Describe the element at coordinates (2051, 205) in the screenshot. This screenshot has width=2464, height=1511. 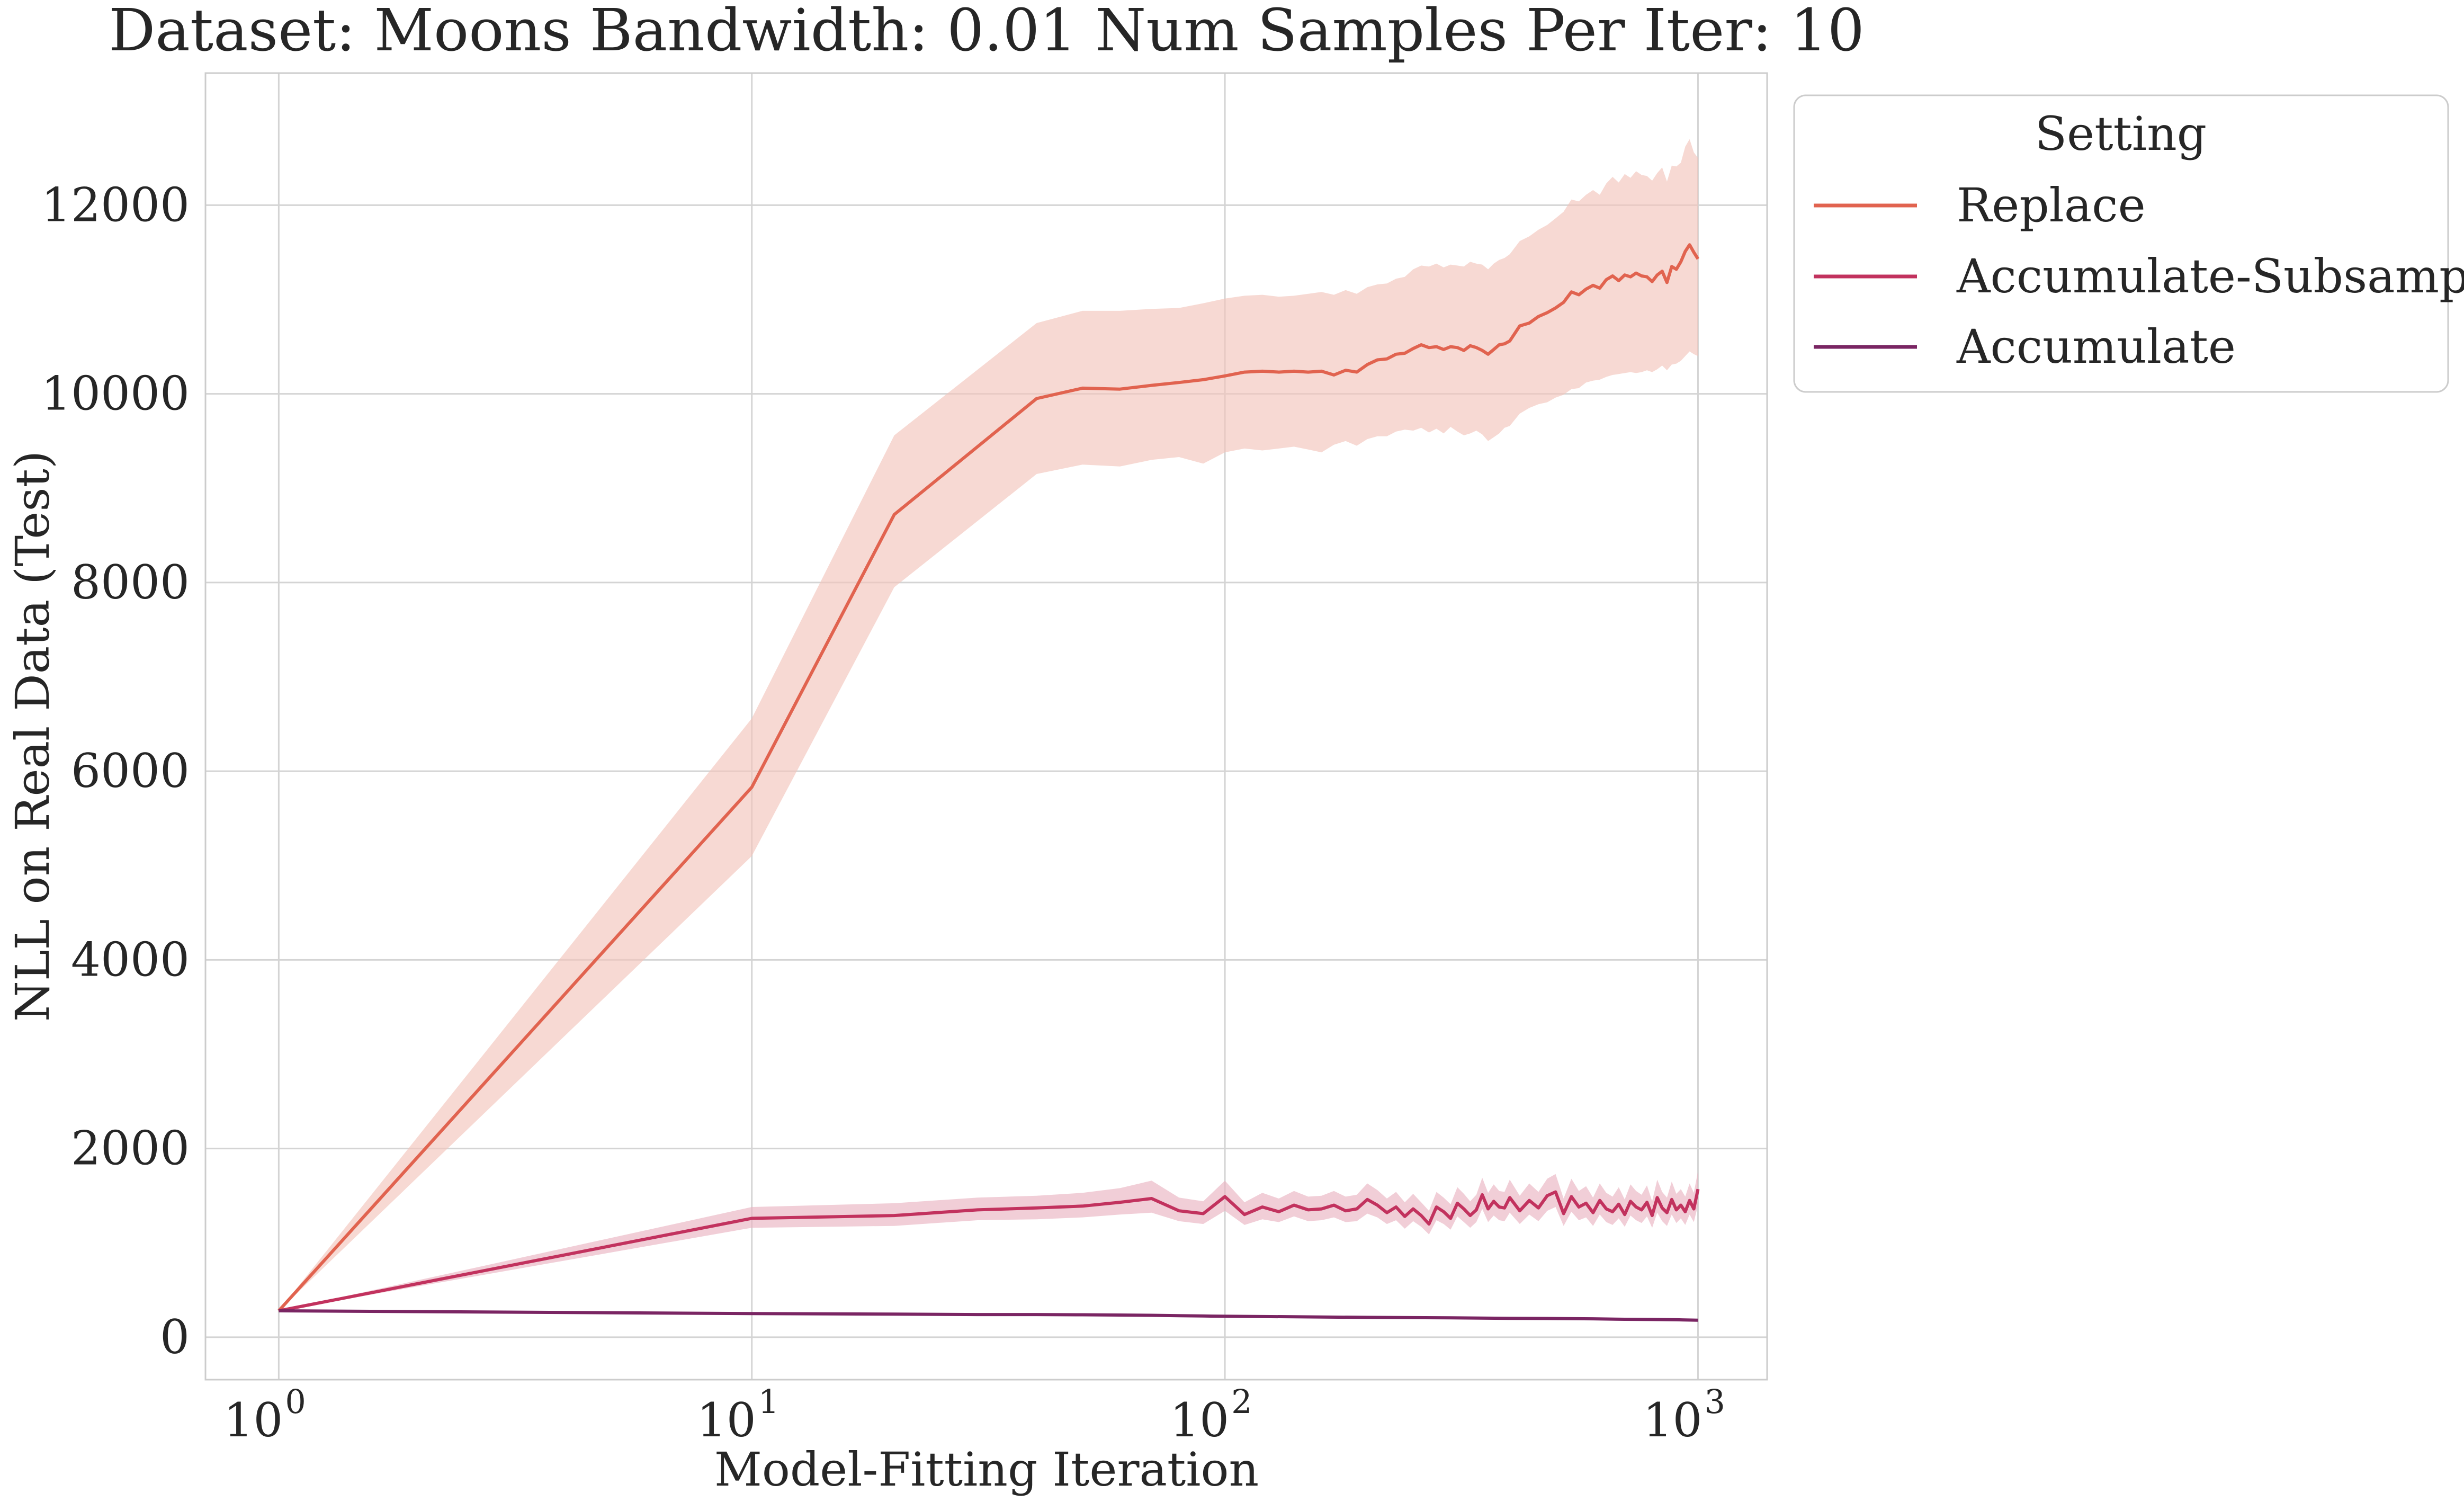
I see `legend-label-replace: Replace` at that location.